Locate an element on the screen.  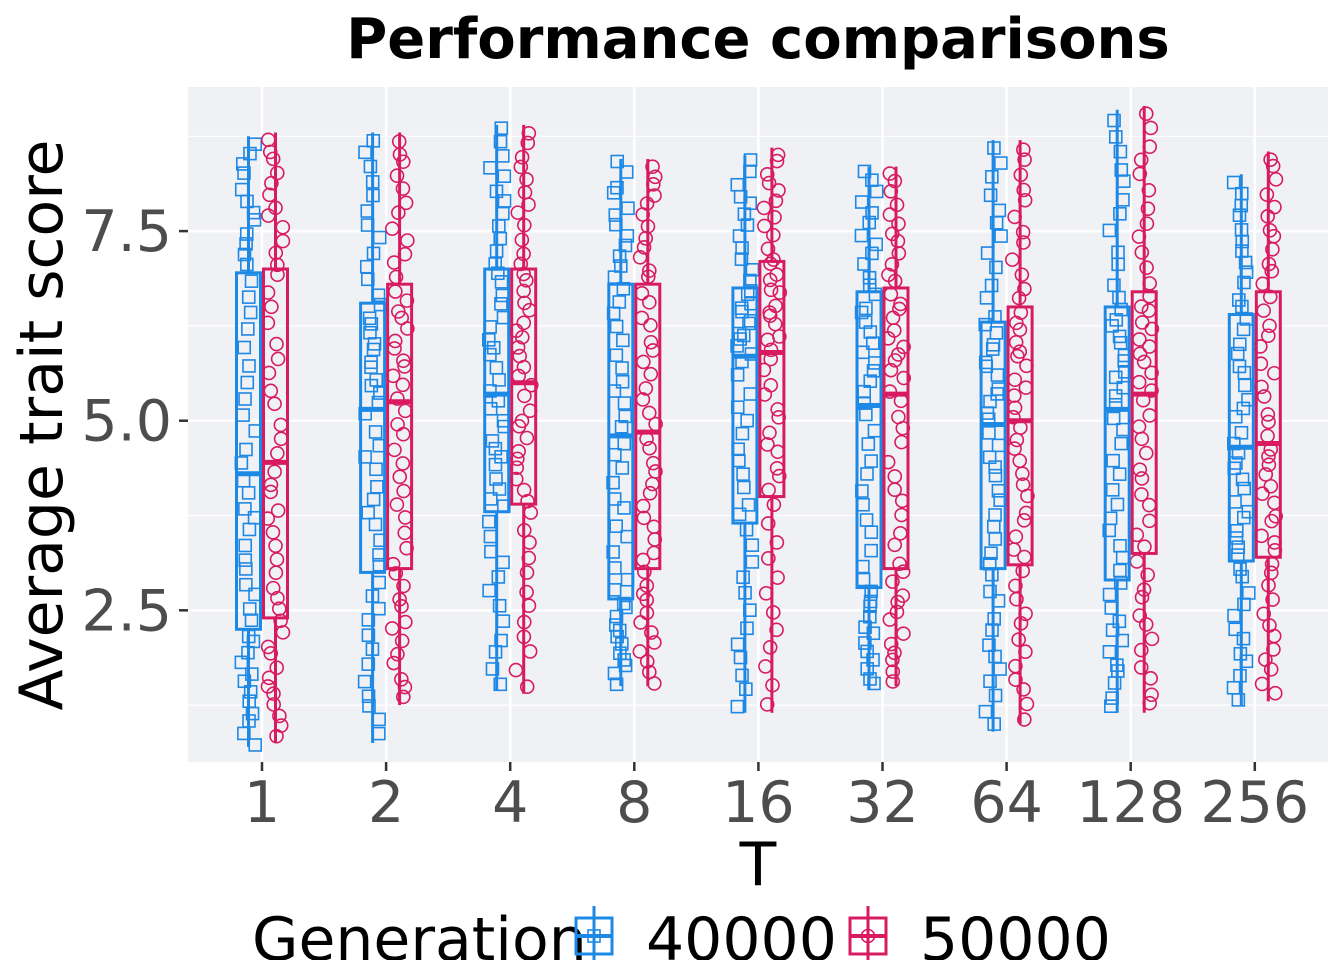
box-40000-T4 is located at coordinates (497, 407).